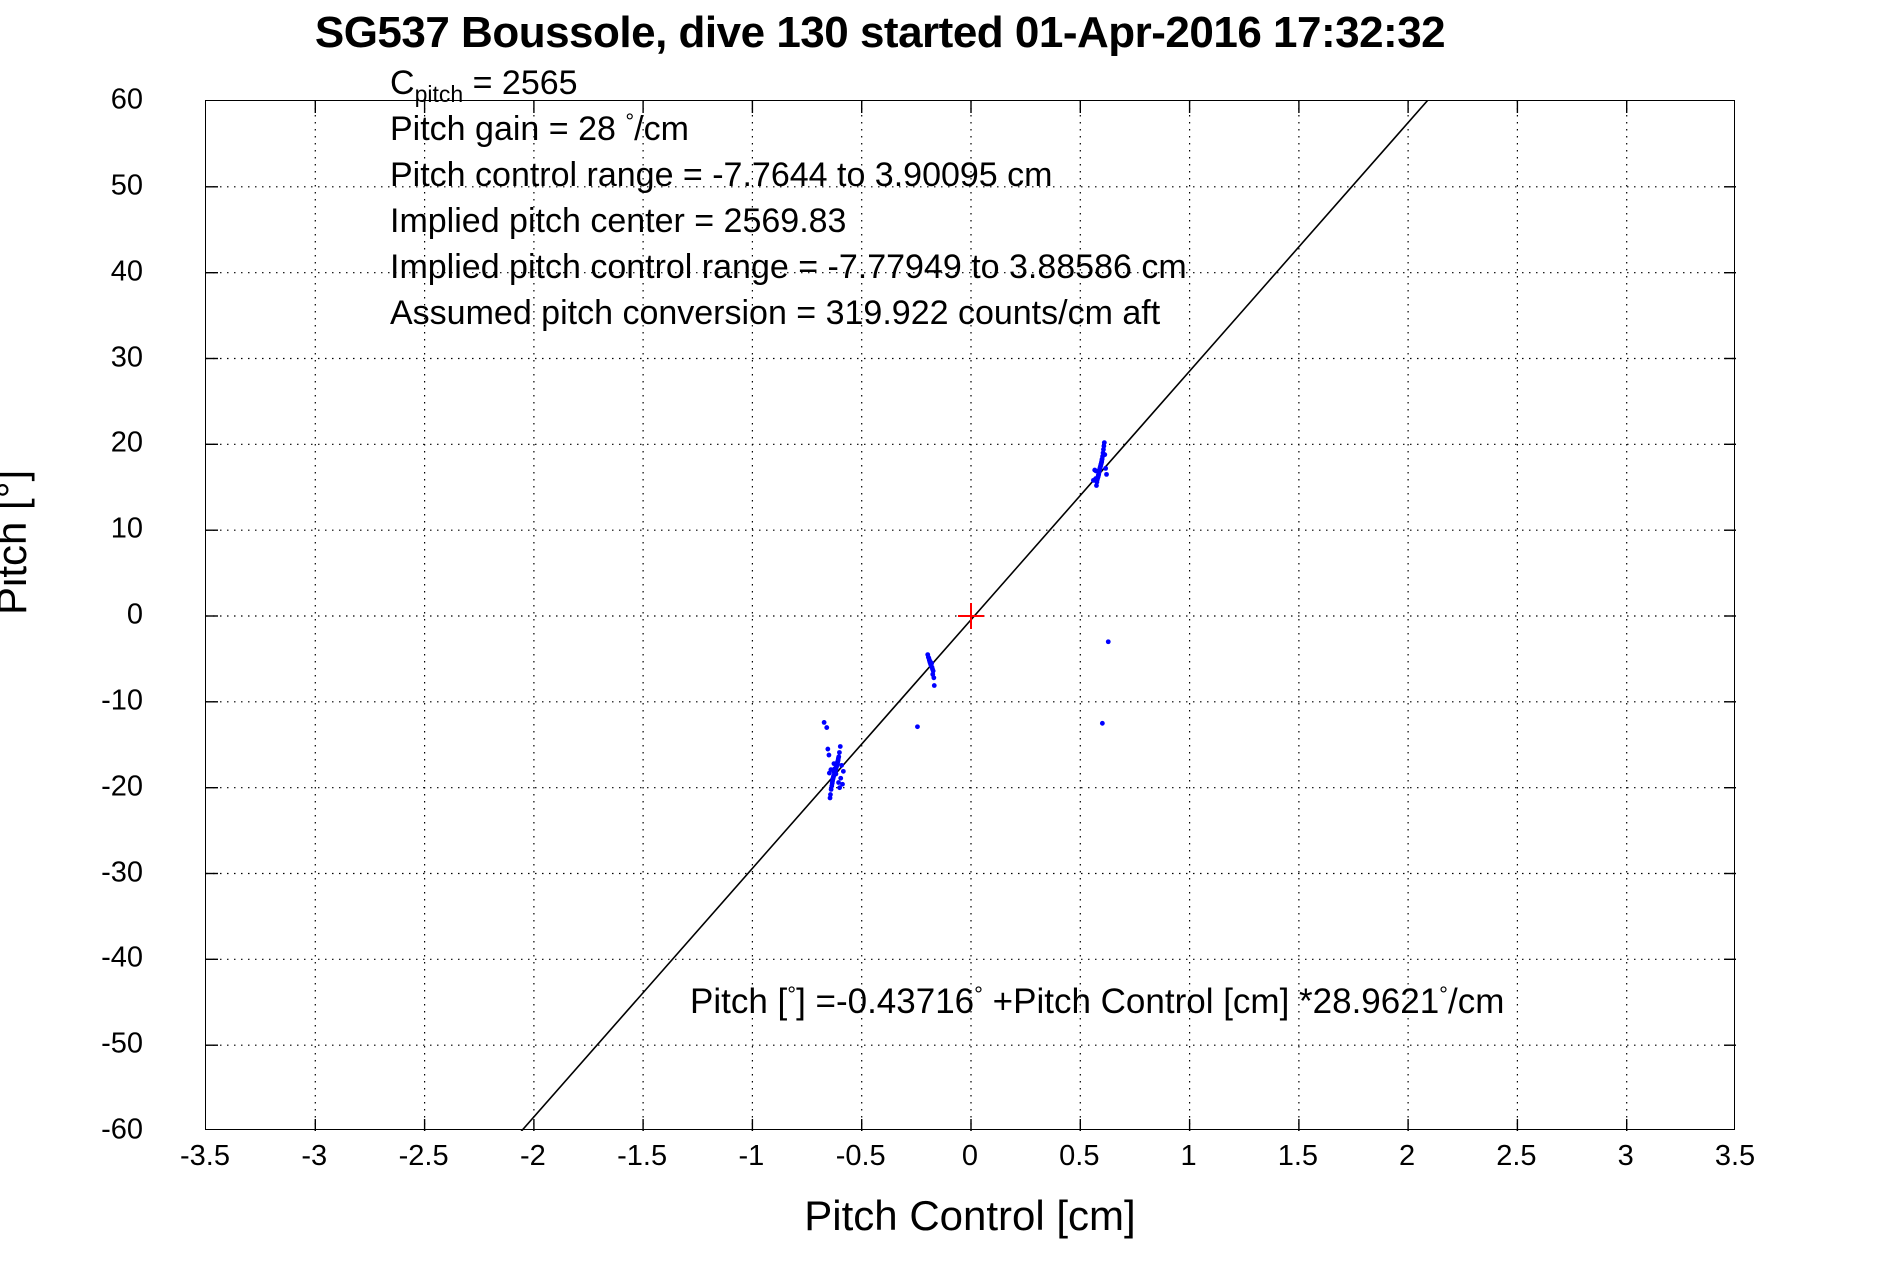  What do you see at coordinates (122, 700) in the screenshot?
I see `ytick-label: -10` at bounding box center [122, 700].